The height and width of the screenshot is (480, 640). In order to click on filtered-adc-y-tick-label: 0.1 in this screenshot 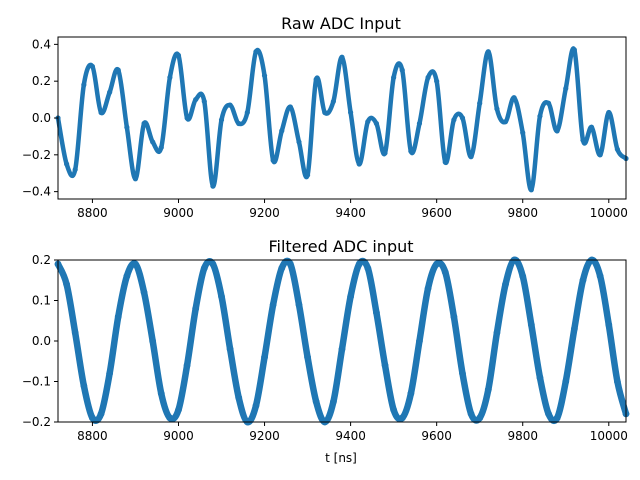, I will do `click(41, 301)`.